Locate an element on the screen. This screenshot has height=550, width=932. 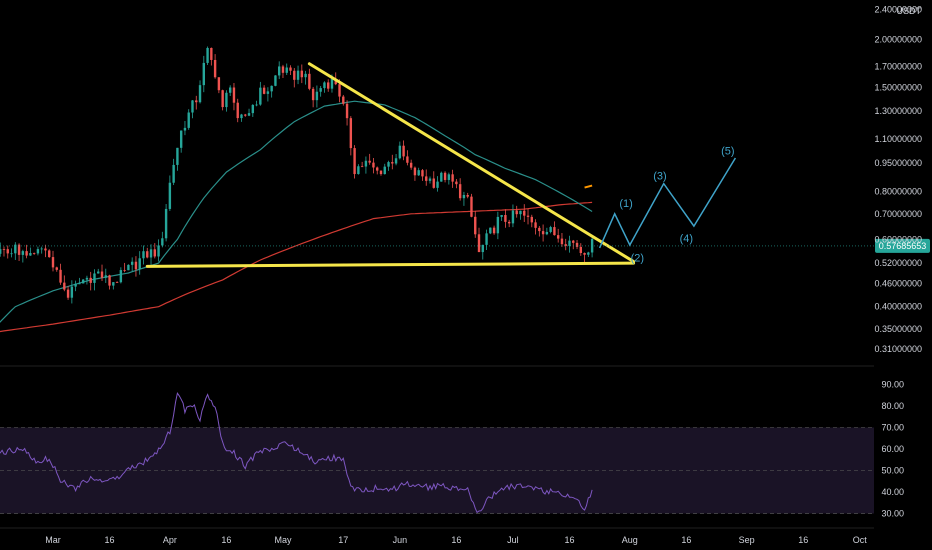
last-price-tag is located at coordinates (902, 245).